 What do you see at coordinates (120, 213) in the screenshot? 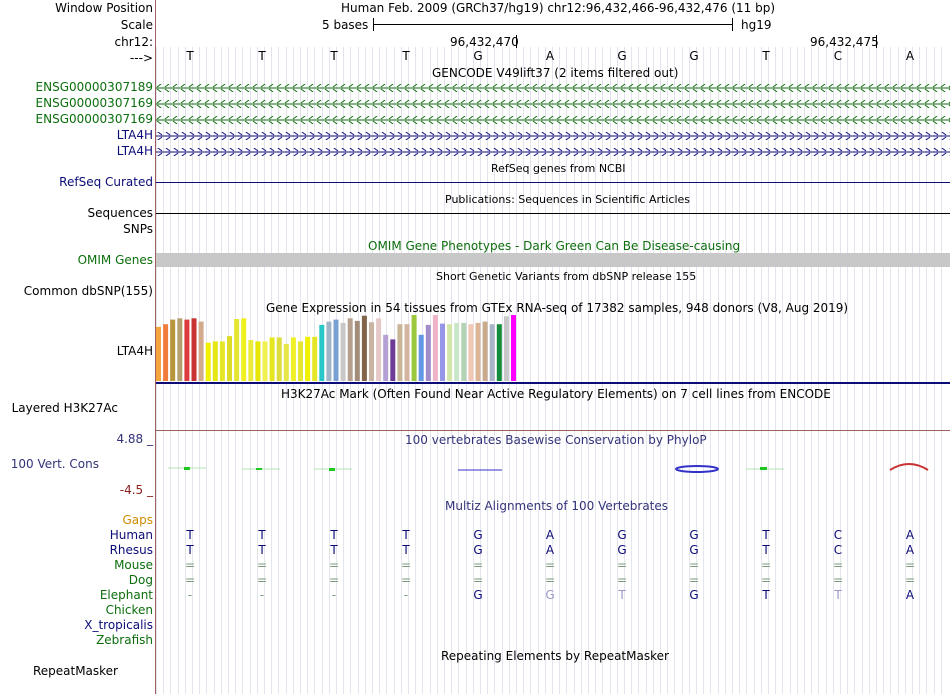
I see `sequences-label: Sequences` at bounding box center [120, 213].